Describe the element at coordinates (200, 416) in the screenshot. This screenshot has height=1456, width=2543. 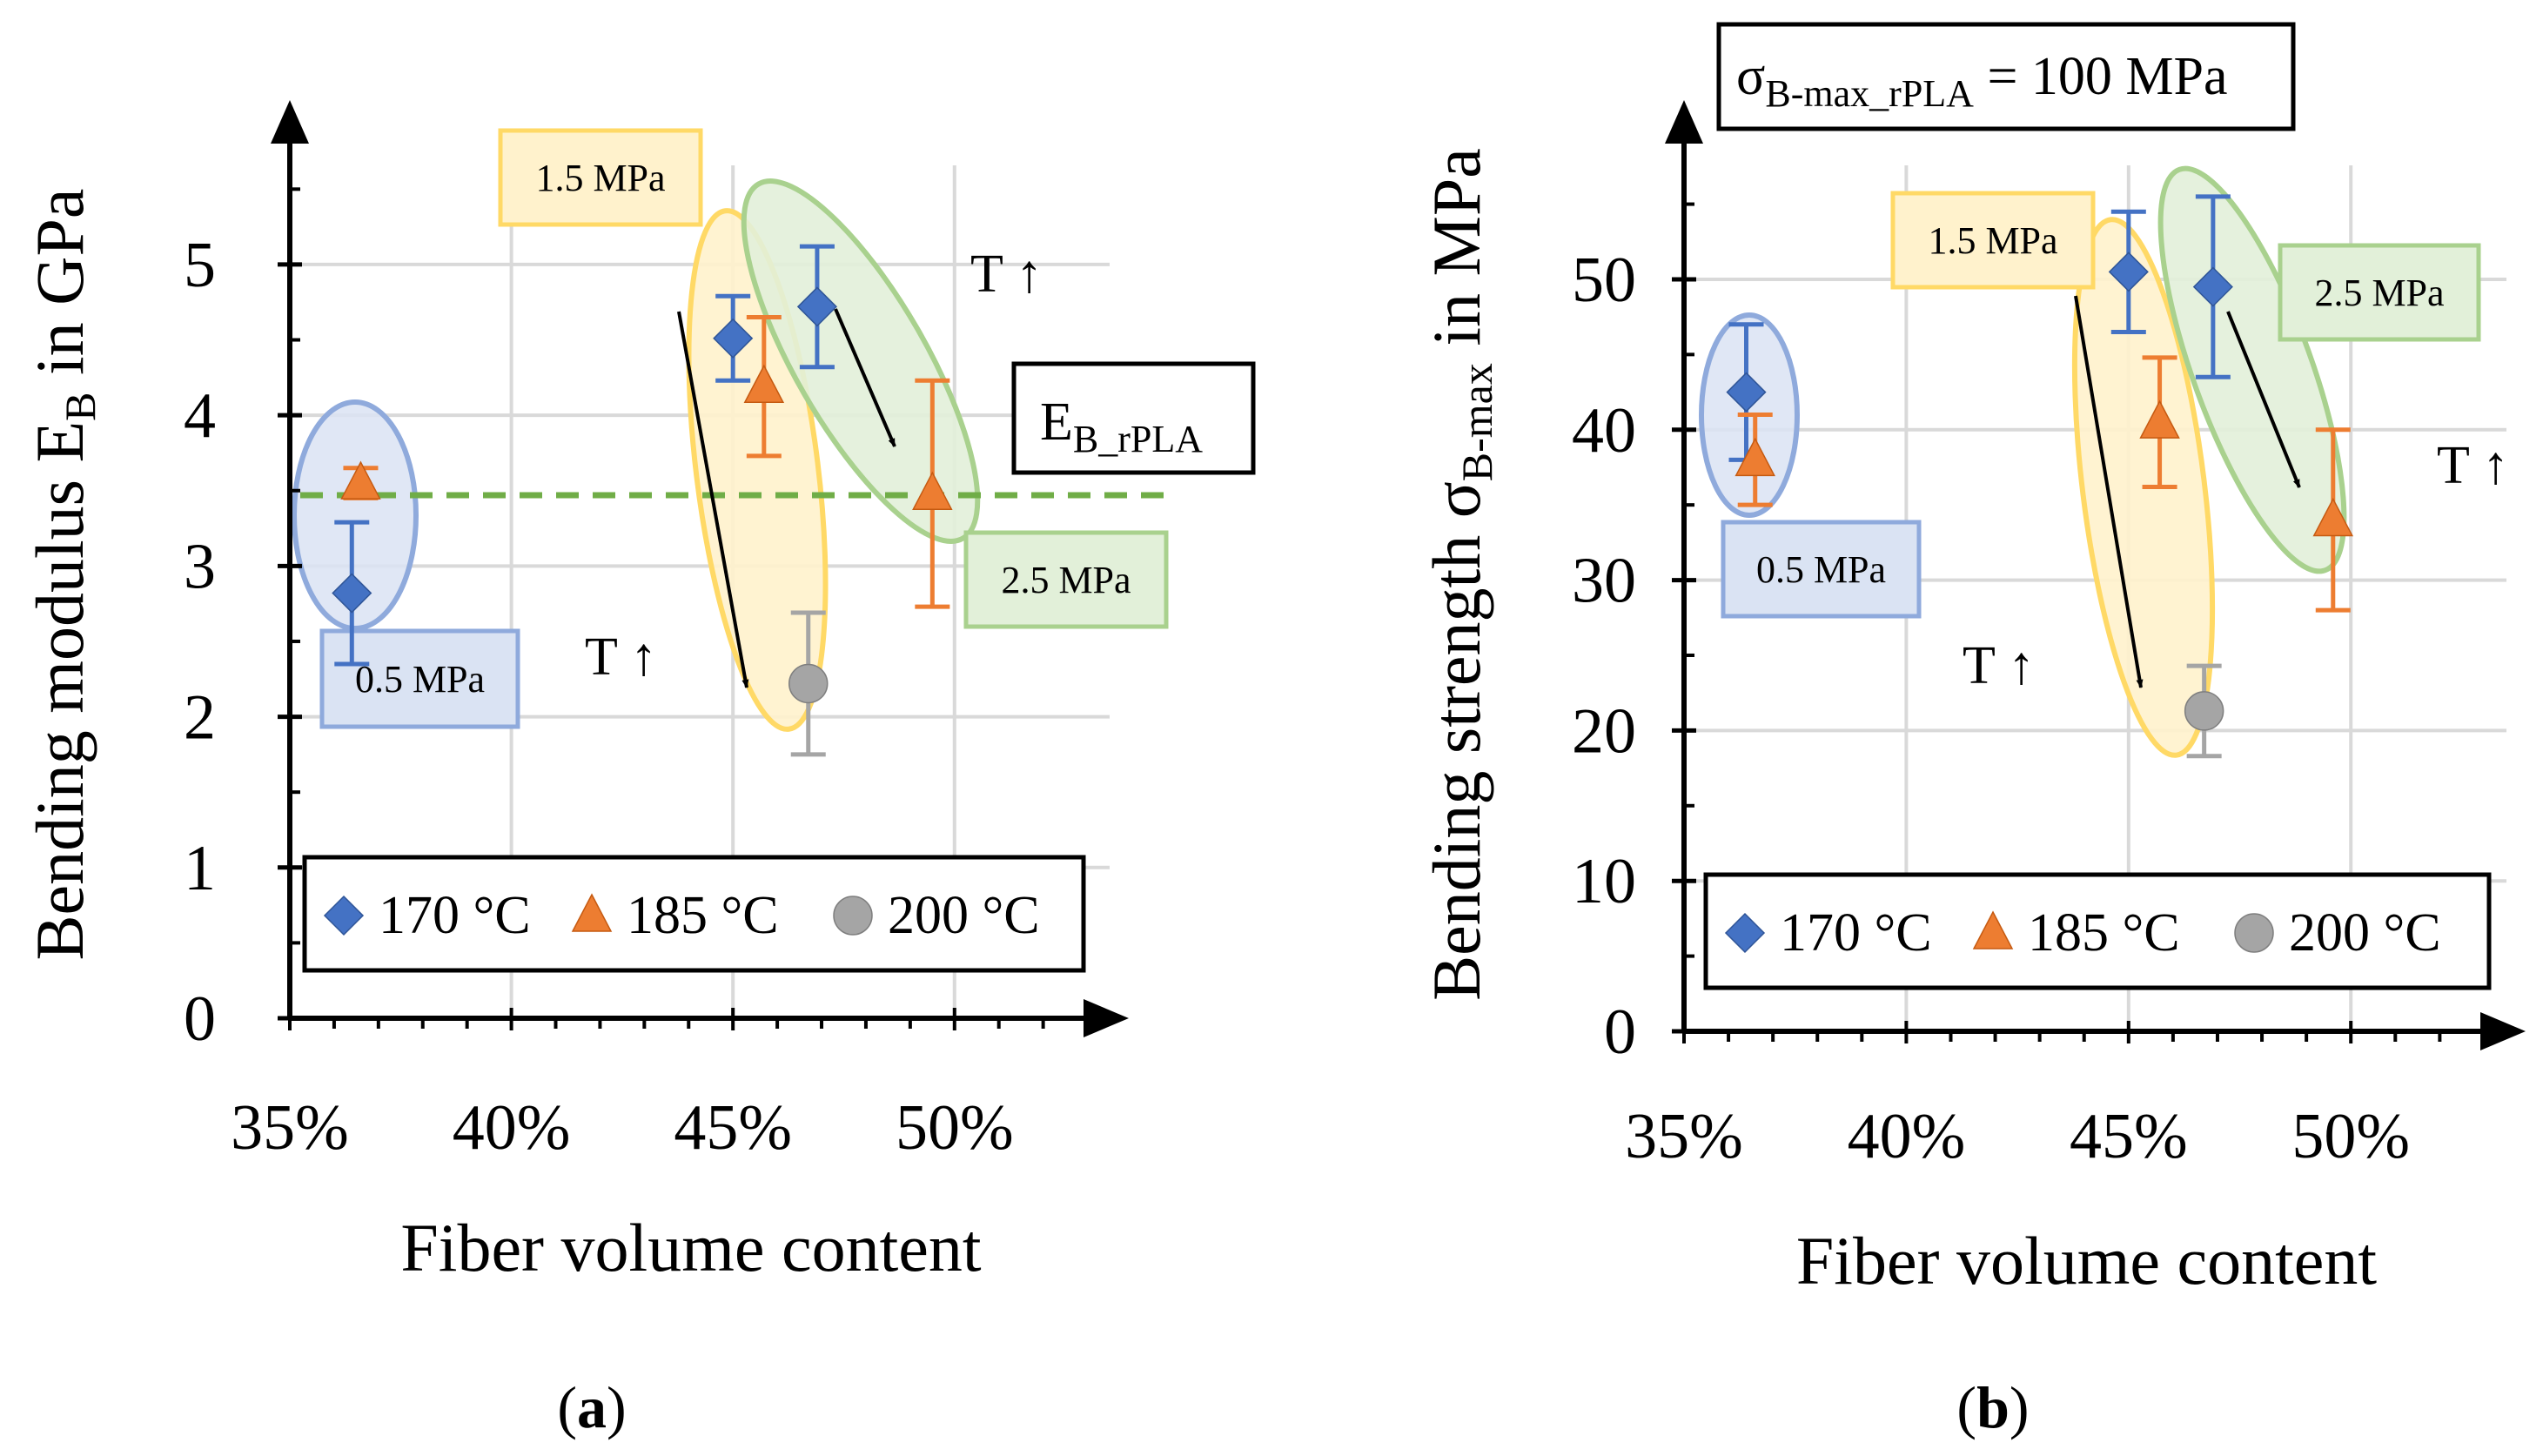
I see `y-tick-label: 4` at that location.